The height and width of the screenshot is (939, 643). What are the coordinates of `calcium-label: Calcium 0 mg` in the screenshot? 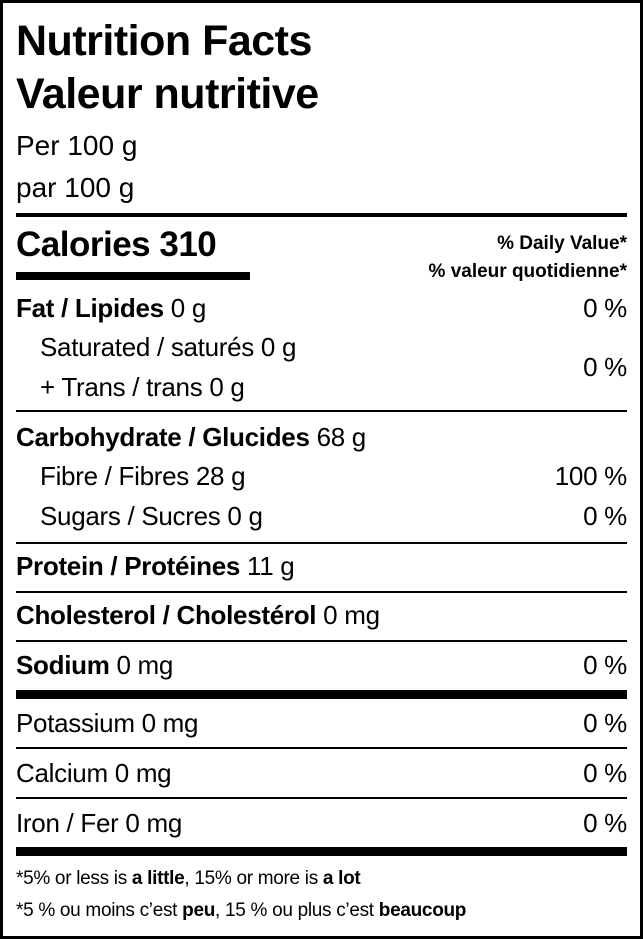 It's located at (94, 773).